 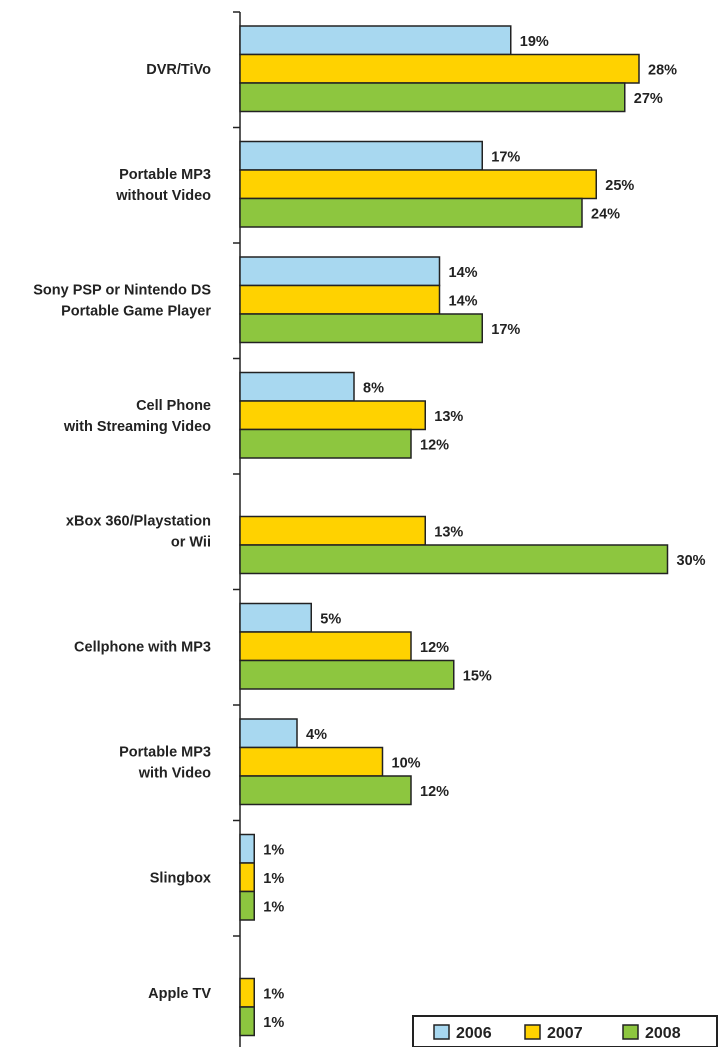 I want to click on category-label: Portable MP3 without Video, so click(x=163, y=185).